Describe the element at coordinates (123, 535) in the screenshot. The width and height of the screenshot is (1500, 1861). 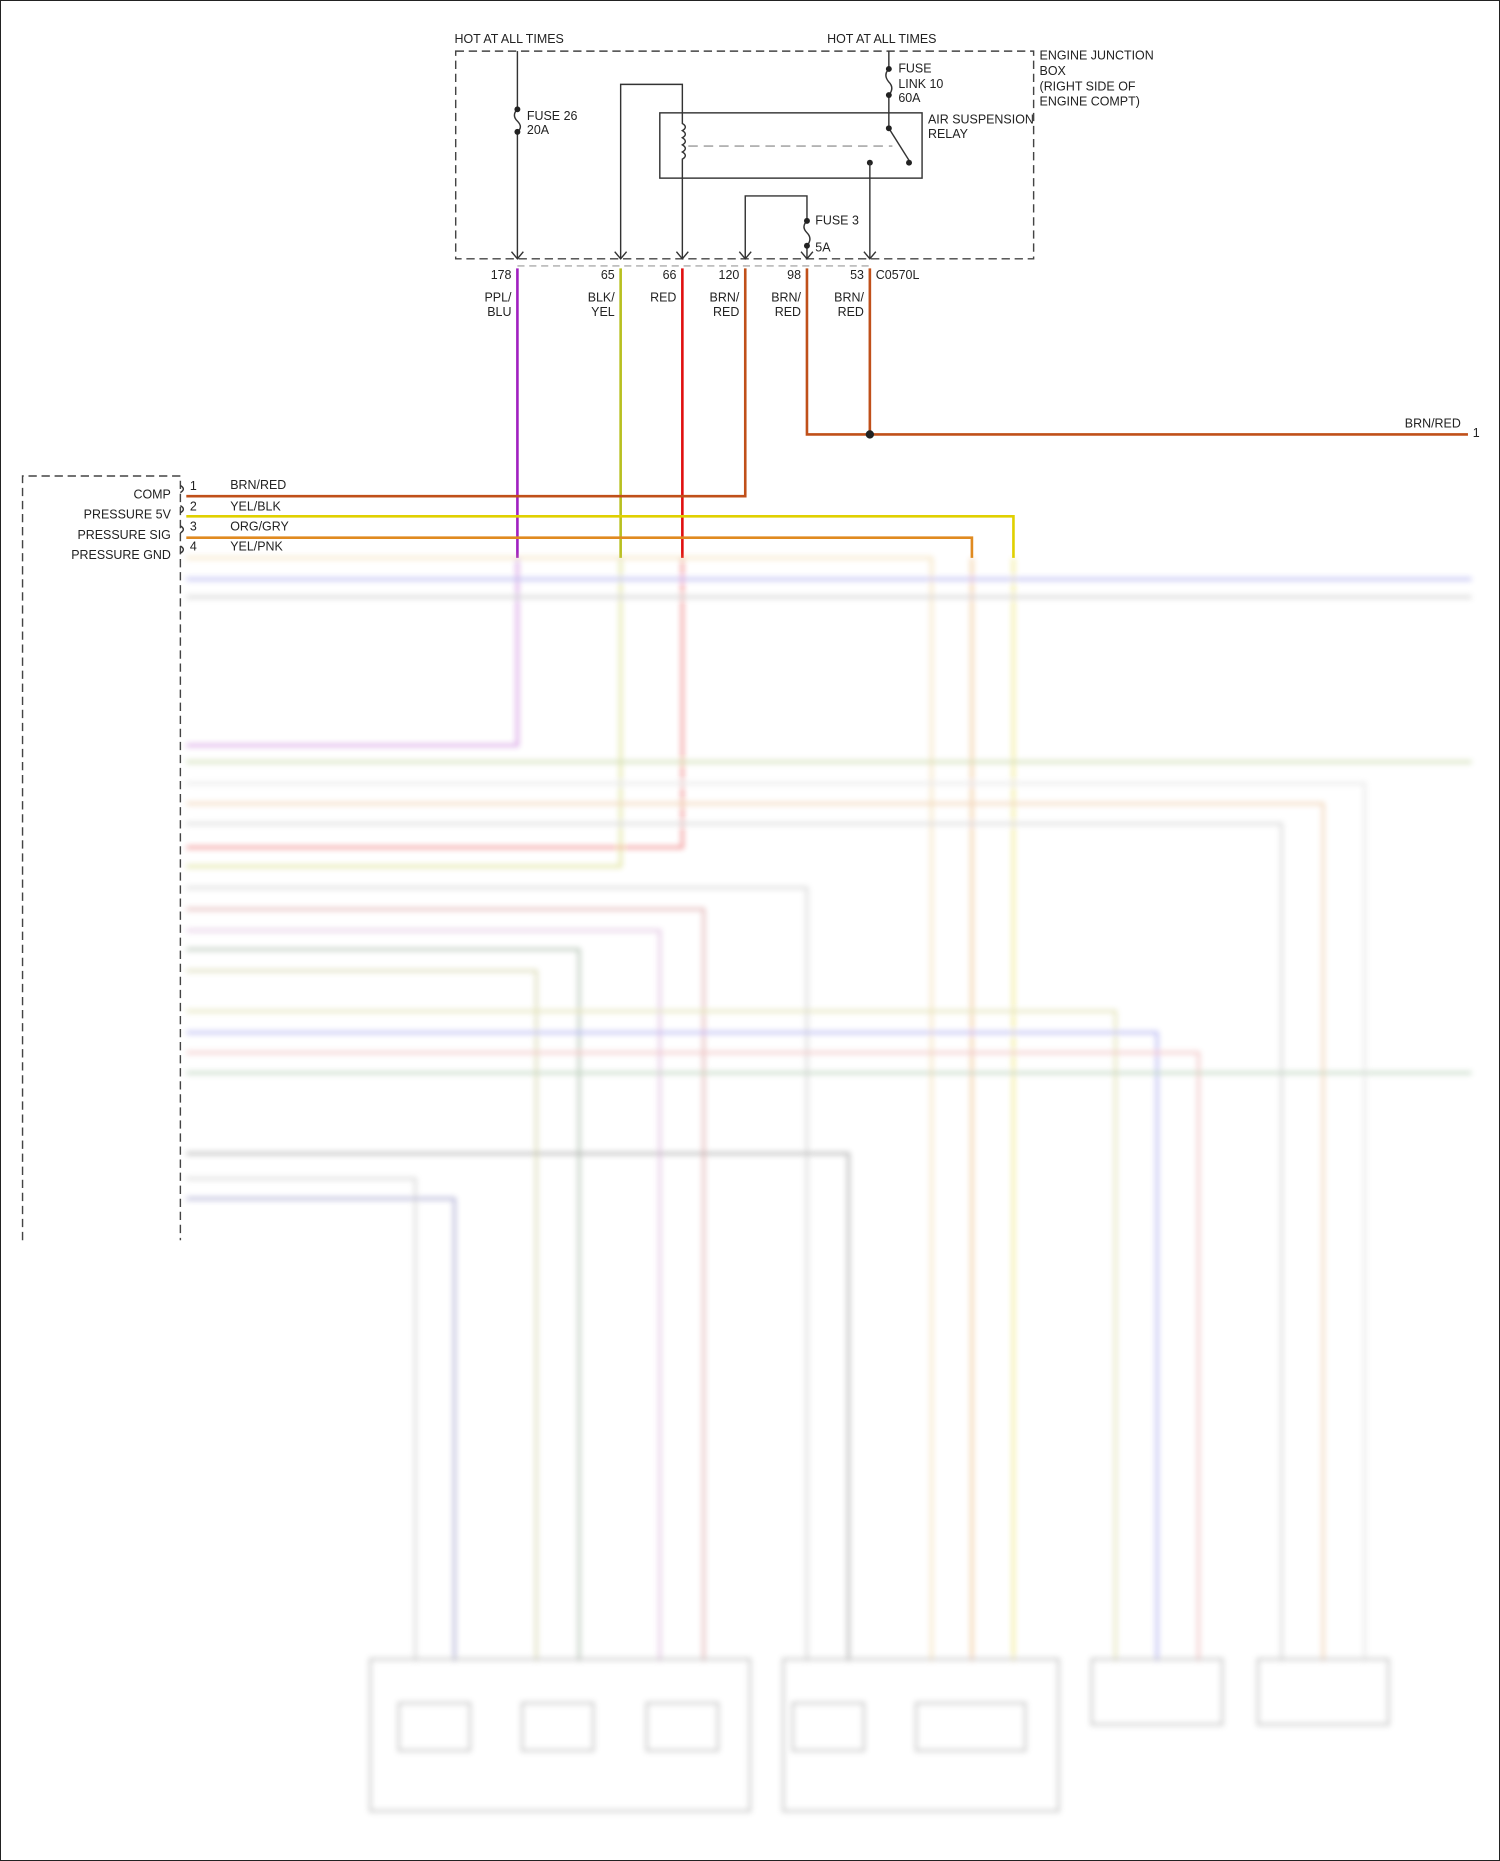
I see `svg-text: PRESSURE SIG` at that location.